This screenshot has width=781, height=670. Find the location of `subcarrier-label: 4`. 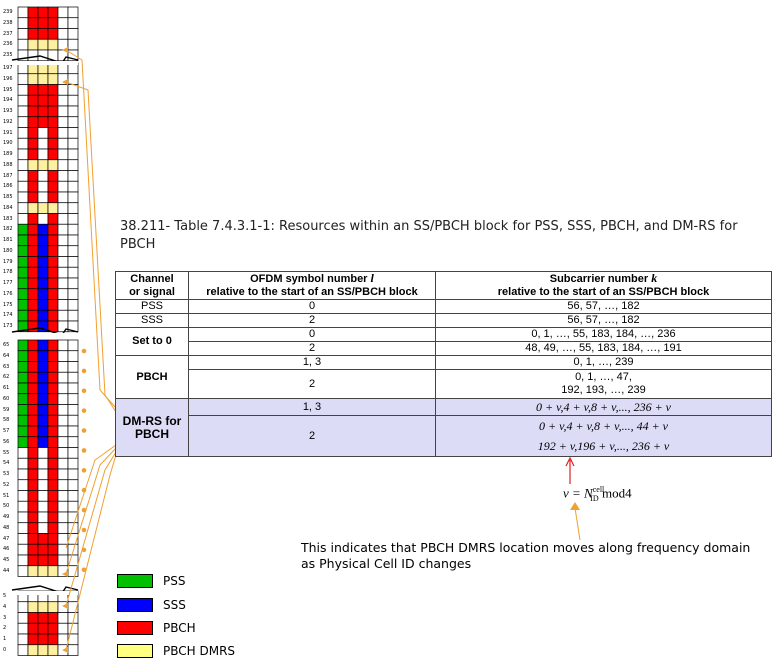

subcarrier-label: 4 is located at coordinates (5, 606).